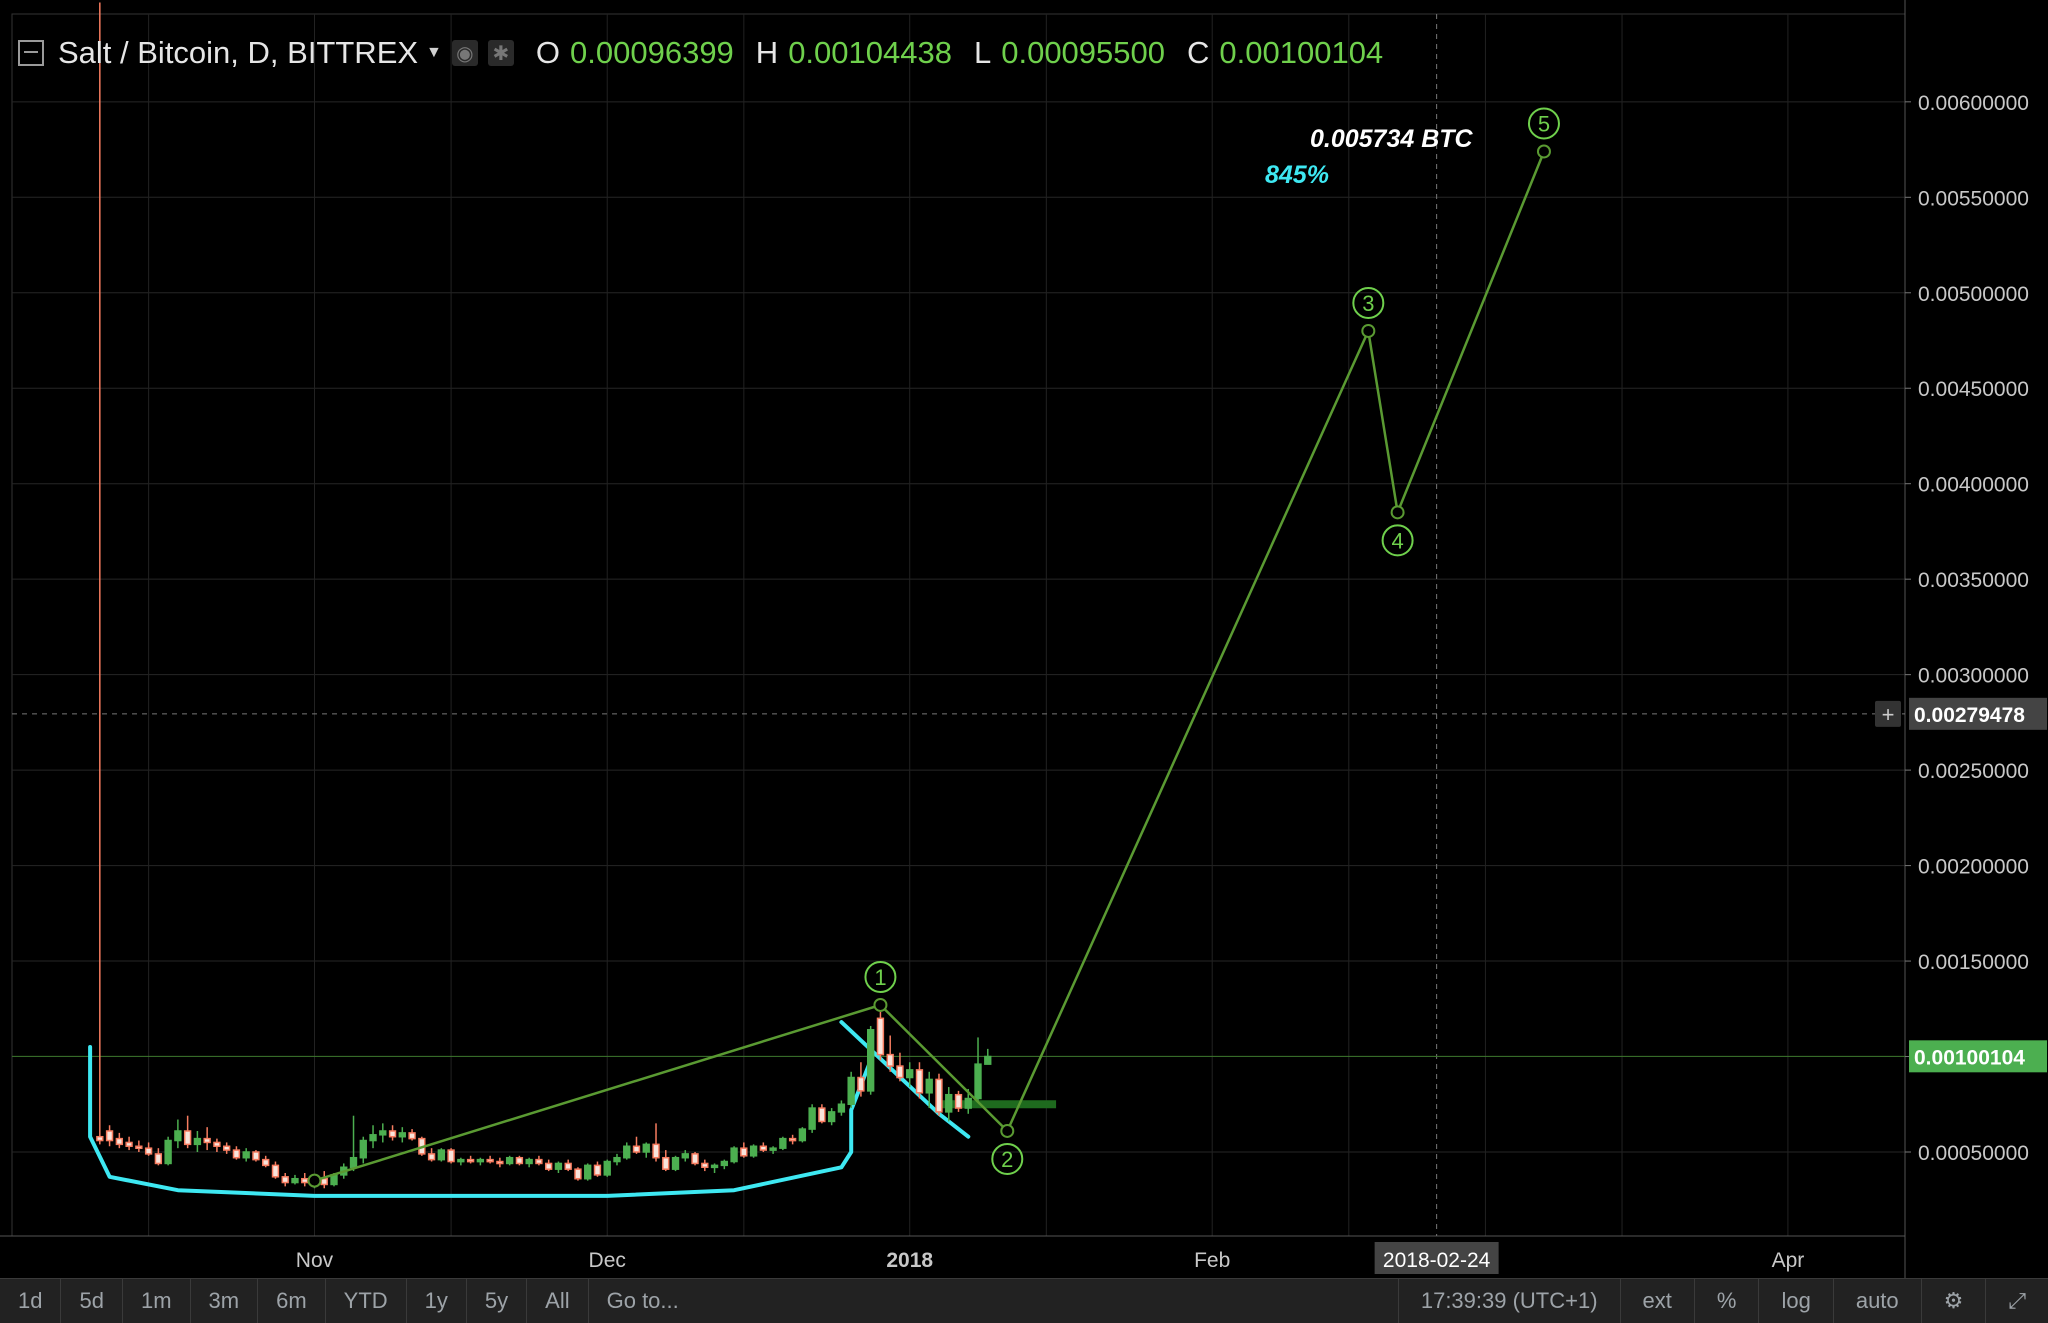 The height and width of the screenshot is (1323, 2048). Describe the element at coordinates (292, 1301) in the screenshot. I see `range-6m-button: 6m` at that location.